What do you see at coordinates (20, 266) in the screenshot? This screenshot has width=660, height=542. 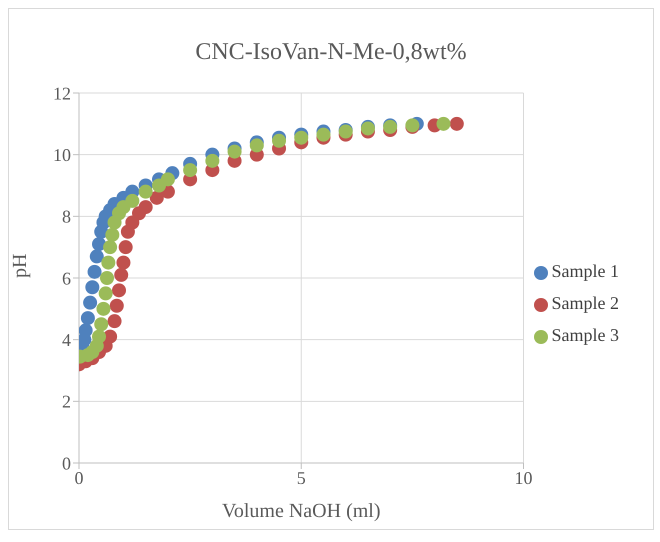 I see `y-axis-title: pH` at bounding box center [20, 266].